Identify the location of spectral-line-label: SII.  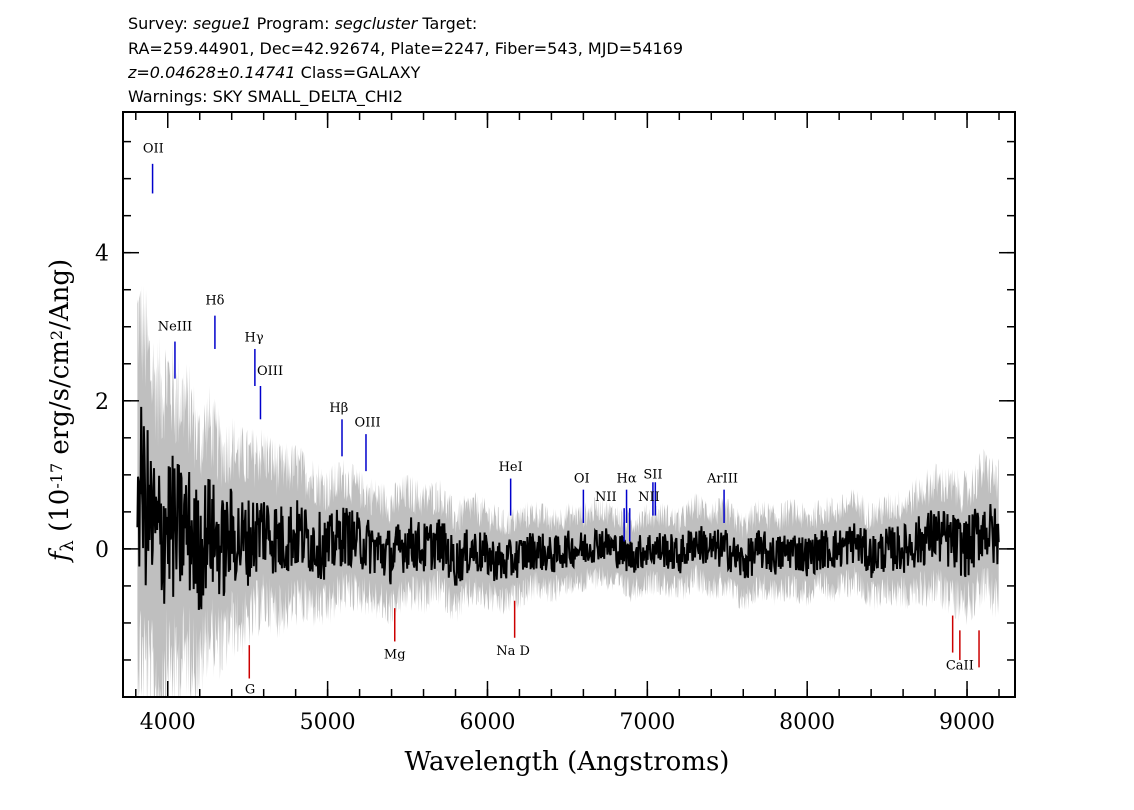
(652, 475).